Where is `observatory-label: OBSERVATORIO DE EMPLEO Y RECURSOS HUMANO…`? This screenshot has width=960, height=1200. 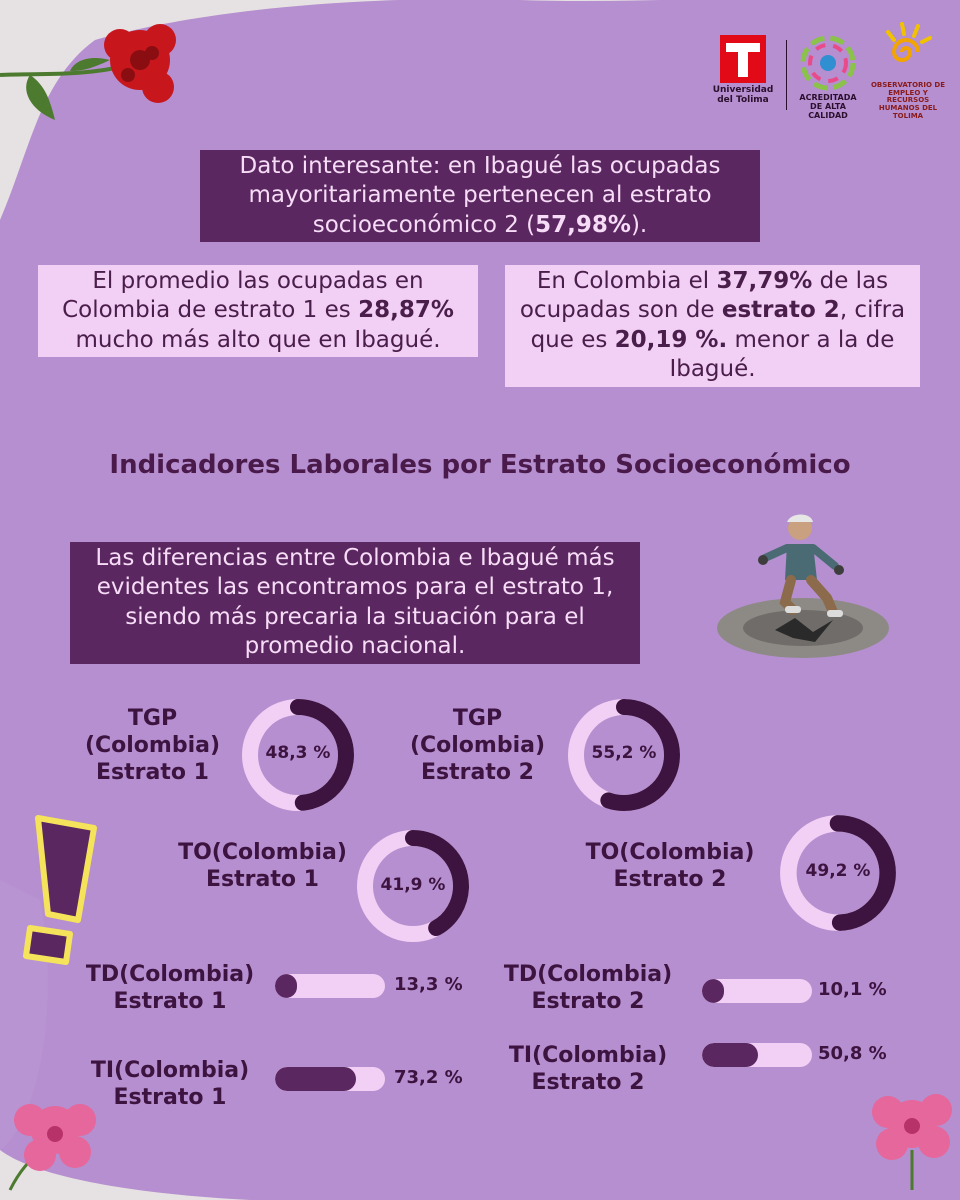
observatory-label: OBSERVATORIO DE EMPLEO Y RECURSOS HUMANO… is located at coordinates (908, 100).